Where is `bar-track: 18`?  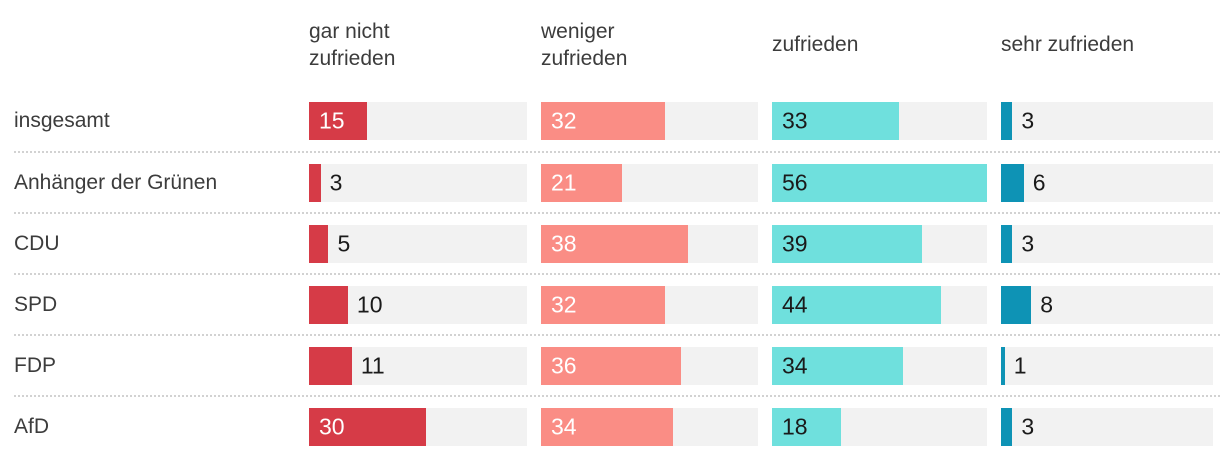 bar-track: 18 is located at coordinates (879, 426).